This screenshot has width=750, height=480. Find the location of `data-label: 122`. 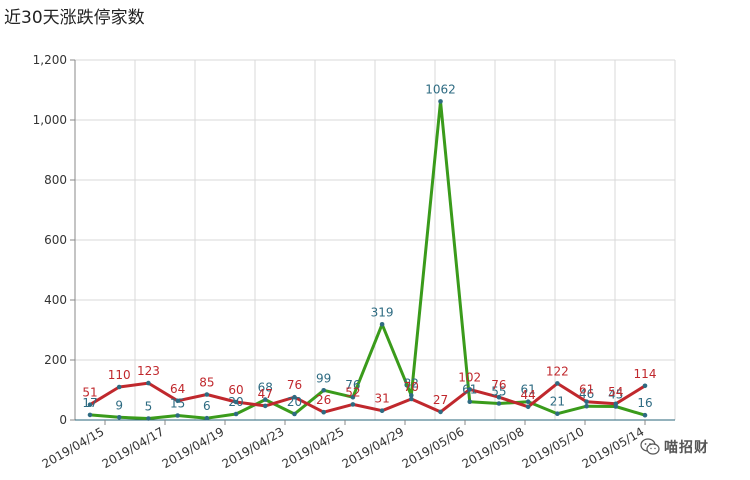

data-label: 122 is located at coordinates (557, 371).